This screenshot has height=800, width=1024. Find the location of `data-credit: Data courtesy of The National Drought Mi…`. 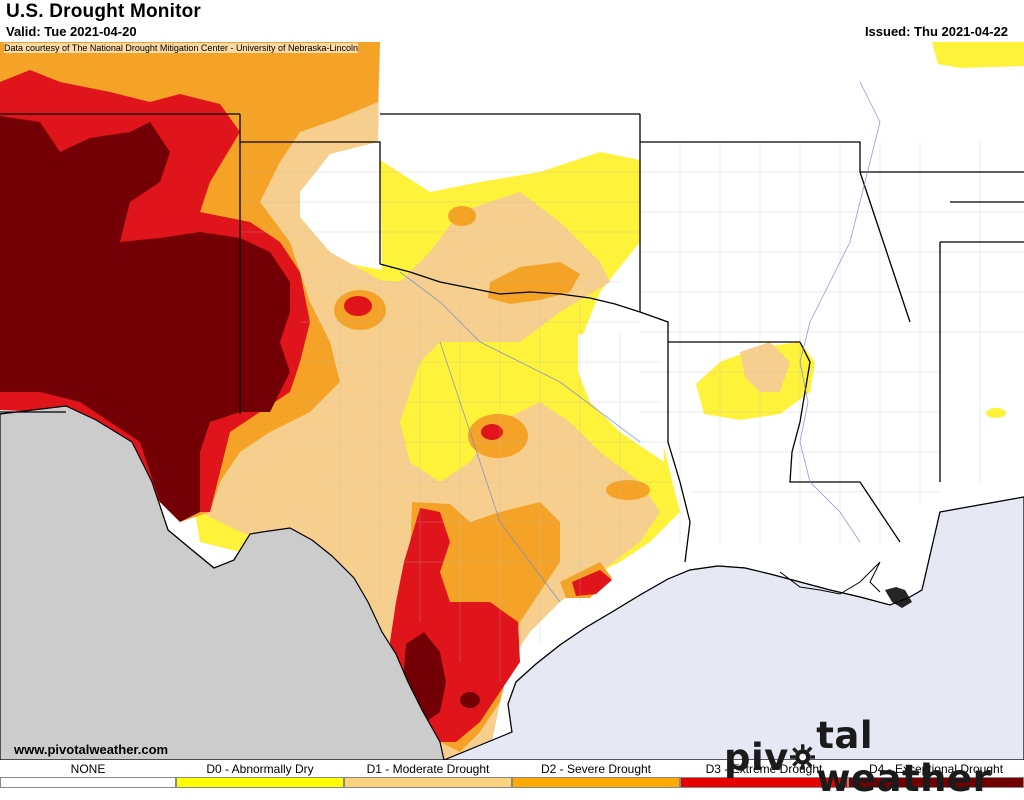

data-credit: Data courtesy of The National Drought Mi… is located at coordinates (181, 48).